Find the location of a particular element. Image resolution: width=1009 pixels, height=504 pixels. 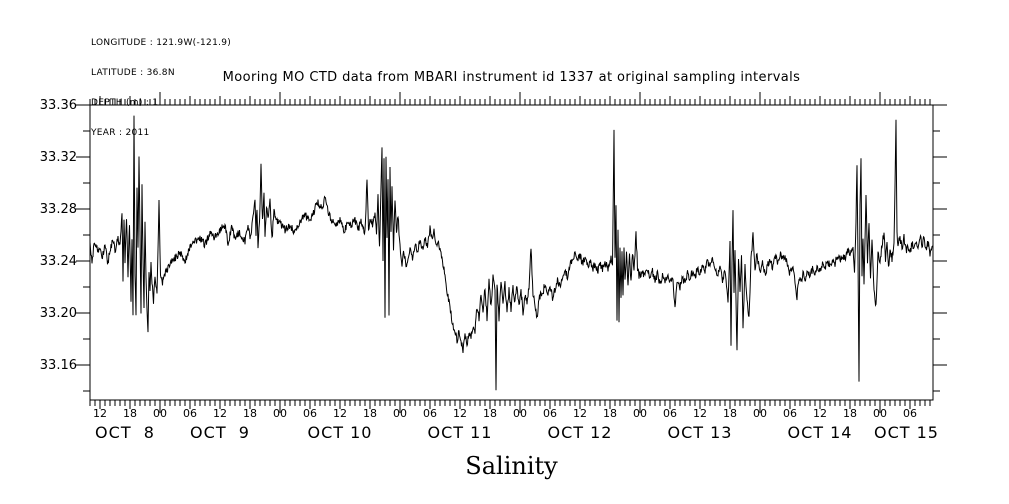

metadata-longitude: LONGITUDE : 121.9W(-121.9) is located at coordinates (161, 43).